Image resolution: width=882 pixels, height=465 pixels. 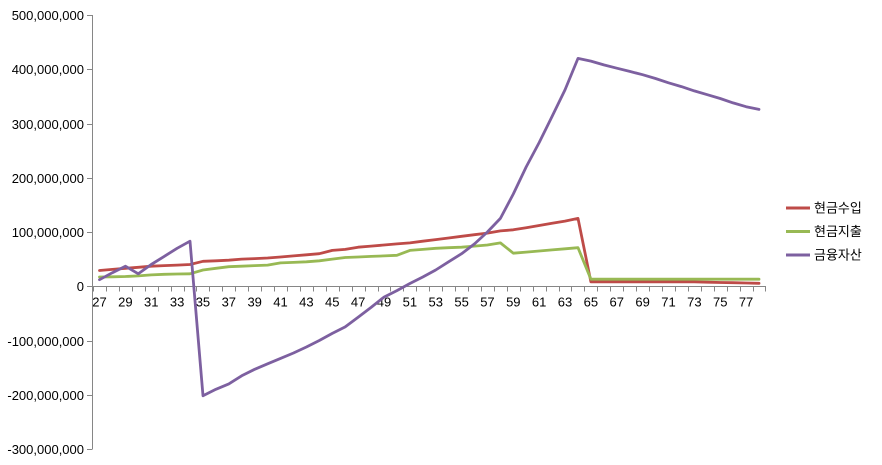 What do you see at coordinates (306, 302) in the screenshot?
I see `x-tick-label: 43` at bounding box center [306, 302].